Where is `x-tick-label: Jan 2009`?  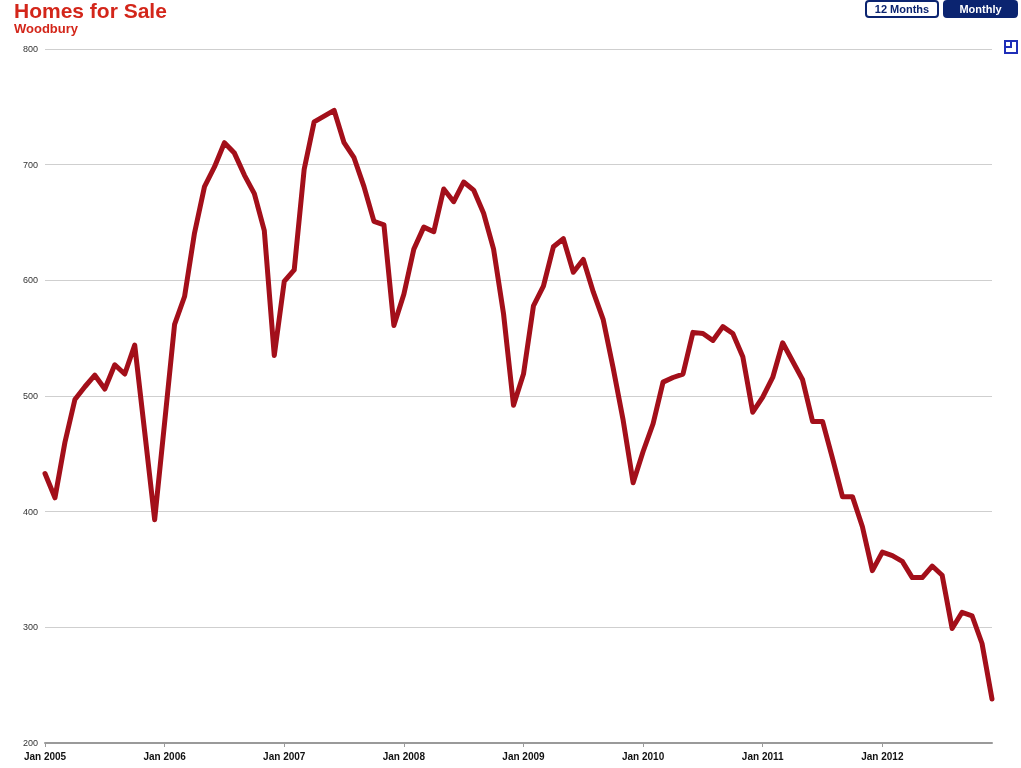
x-tick-label: Jan 2009 is located at coordinates (524, 756).